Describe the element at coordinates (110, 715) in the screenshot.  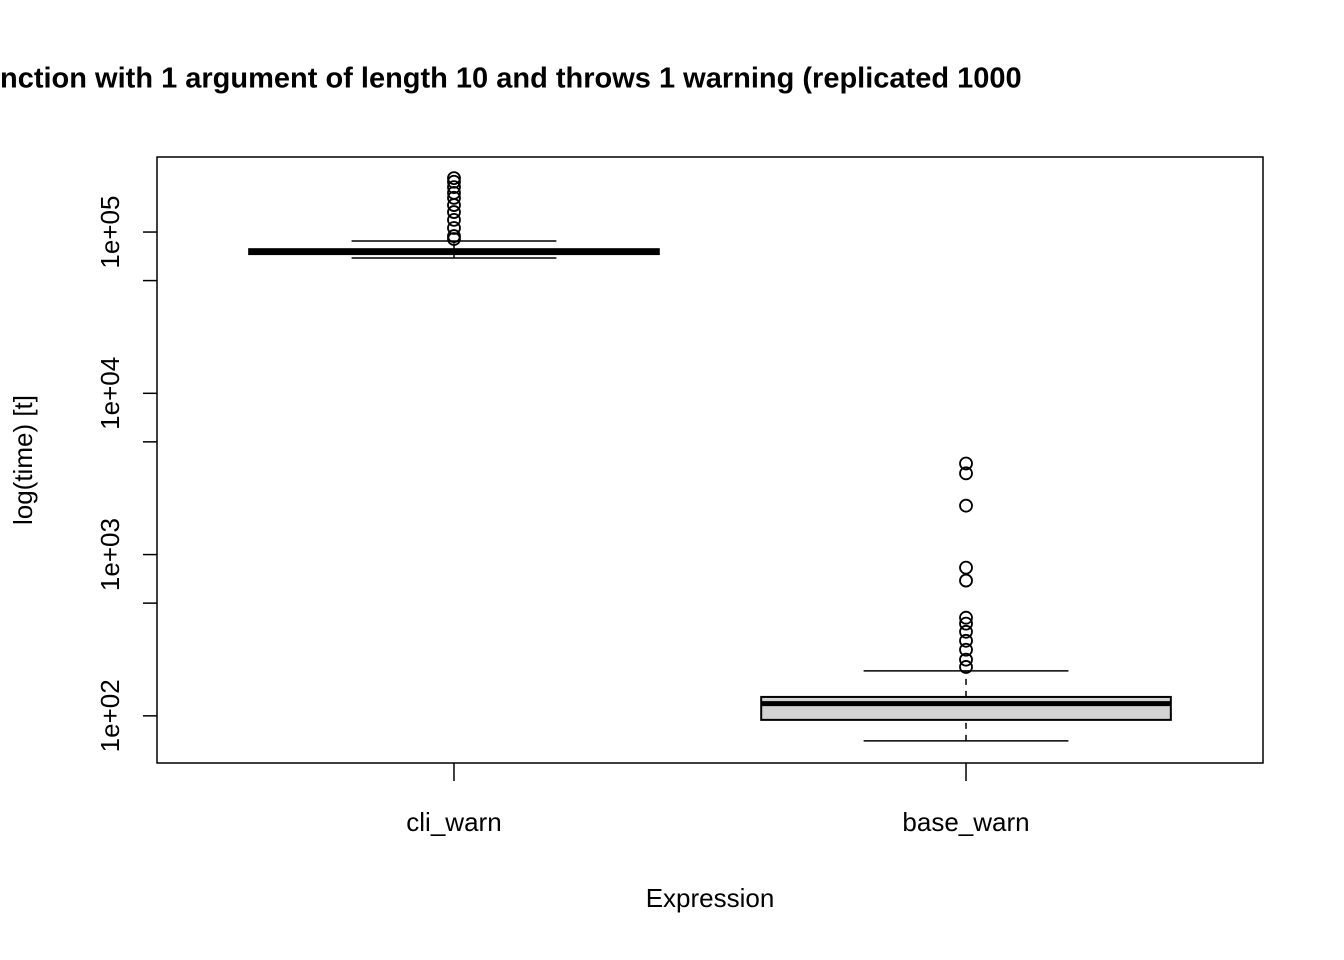
I see `y-tick-label: 1e+02` at that location.